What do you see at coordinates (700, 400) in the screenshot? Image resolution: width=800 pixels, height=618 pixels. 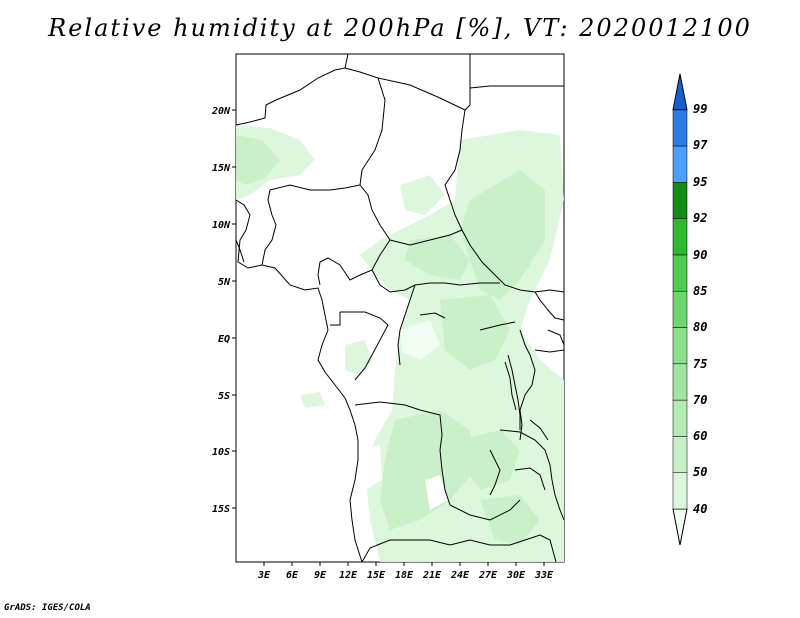 I see `colorbar-label: 70` at bounding box center [700, 400].